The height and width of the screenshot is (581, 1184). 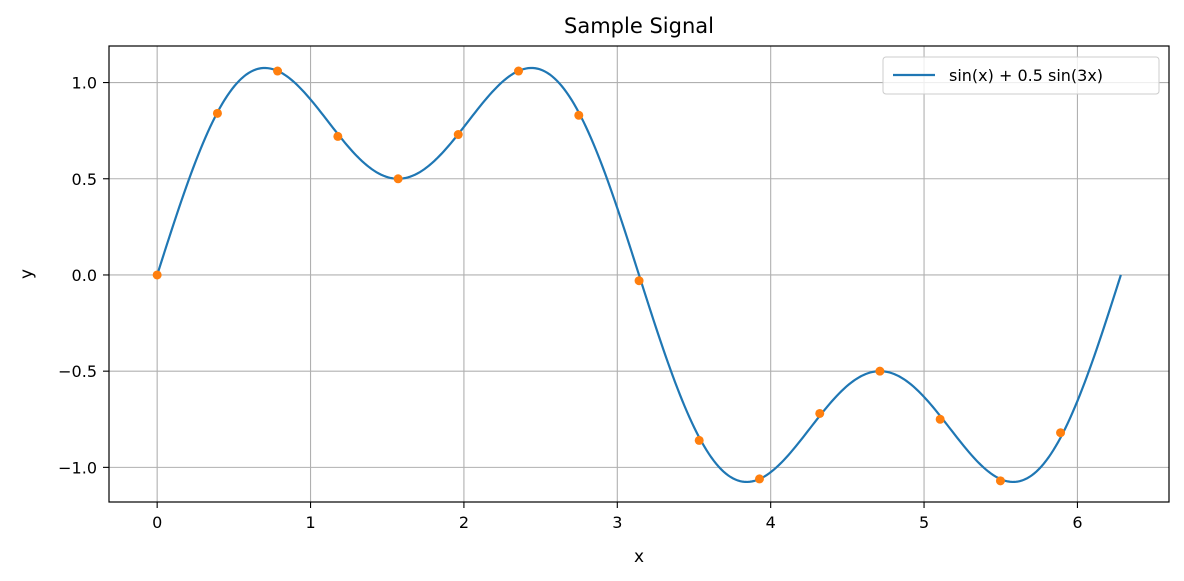 What do you see at coordinates (77, 467) in the screenshot?
I see `y-tick-label: −1.0` at bounding box center [77, 467].